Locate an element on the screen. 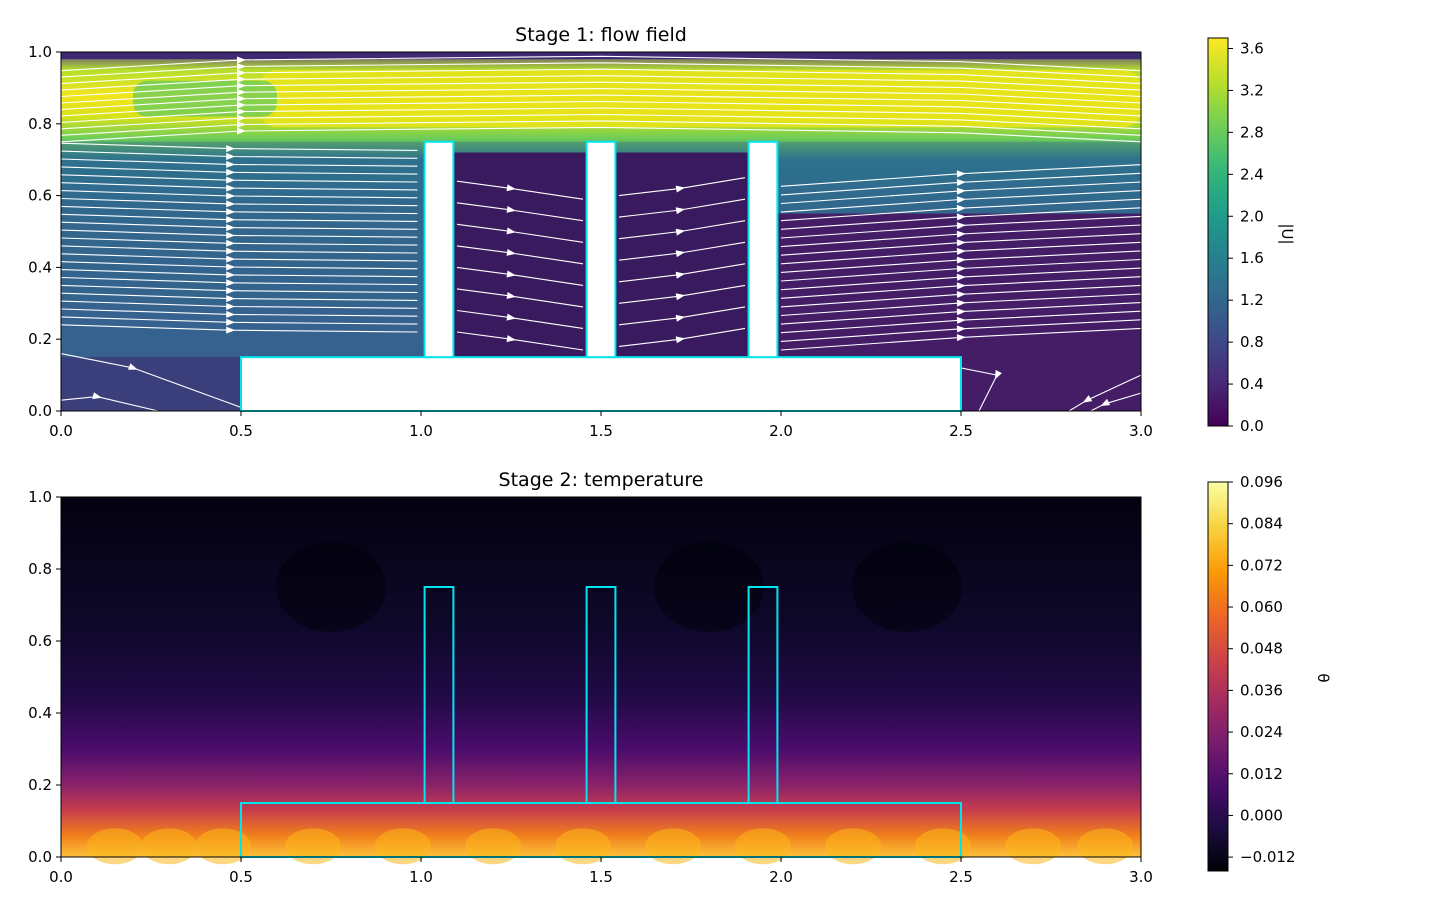  colorbar-tick-label: 3.6 is located at coordinates (1252, 48).